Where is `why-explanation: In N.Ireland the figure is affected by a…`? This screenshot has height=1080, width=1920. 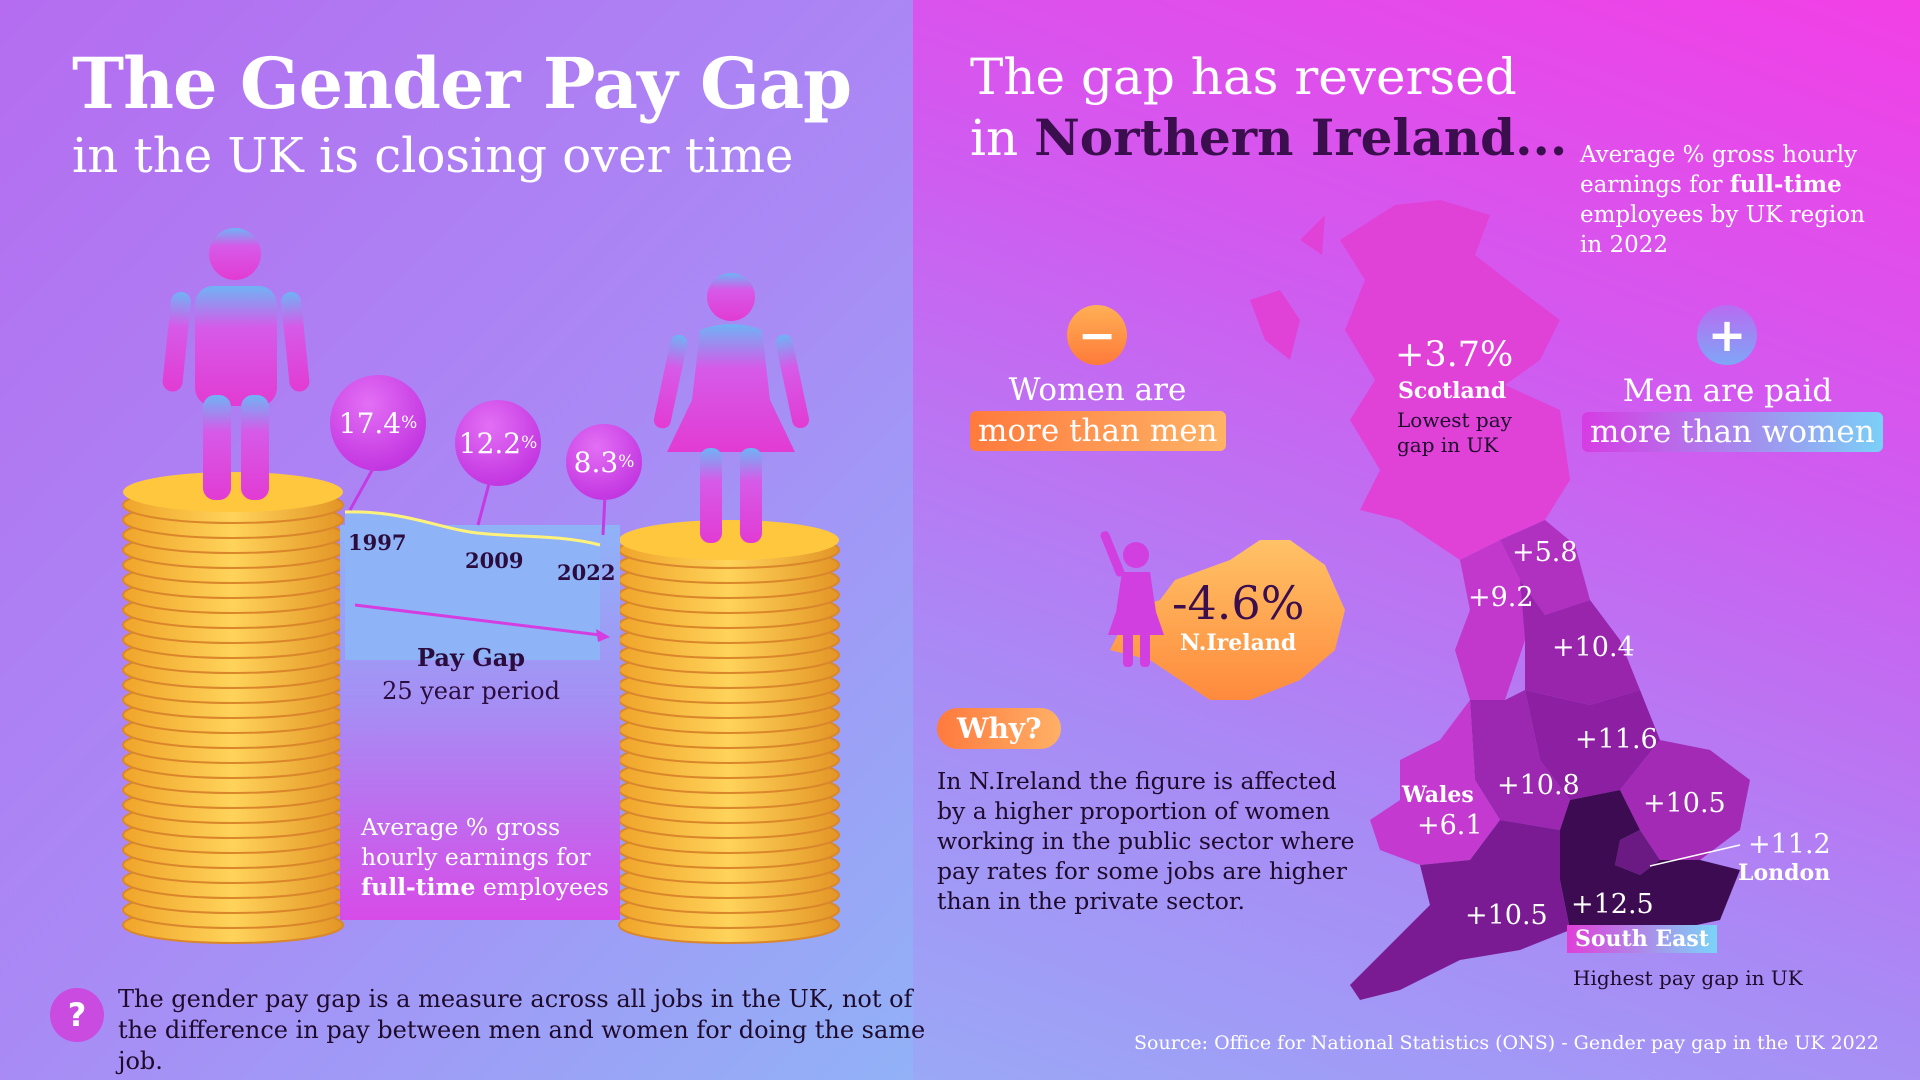
why-explanation: In N.Ireland the figure is affected by a… is located at coordinates (1146, 841).